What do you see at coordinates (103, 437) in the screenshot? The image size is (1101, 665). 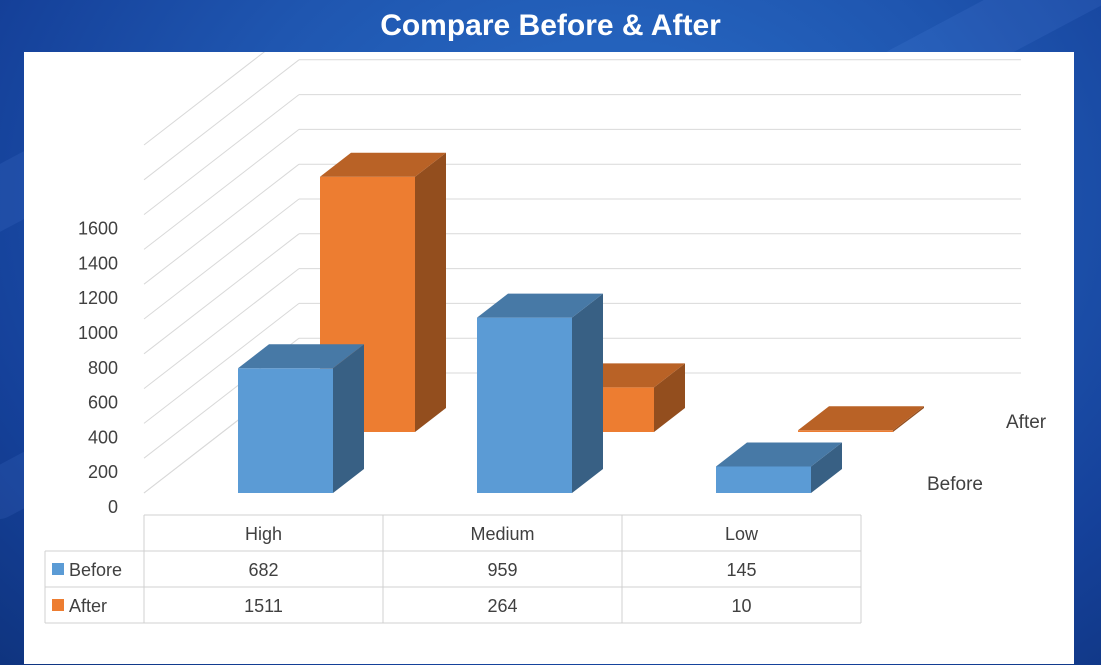 I see `y-tick-label: 400` at bounding box center [103, 437].